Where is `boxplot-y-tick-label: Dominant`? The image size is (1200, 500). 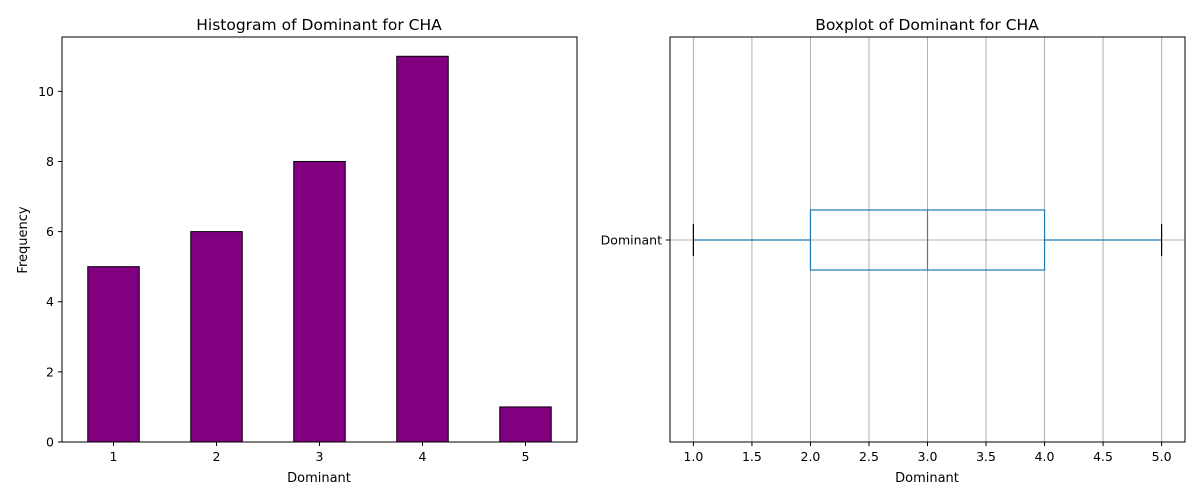 boxplot-y-tick-label: Dominant is located at coordinates (631, 240).